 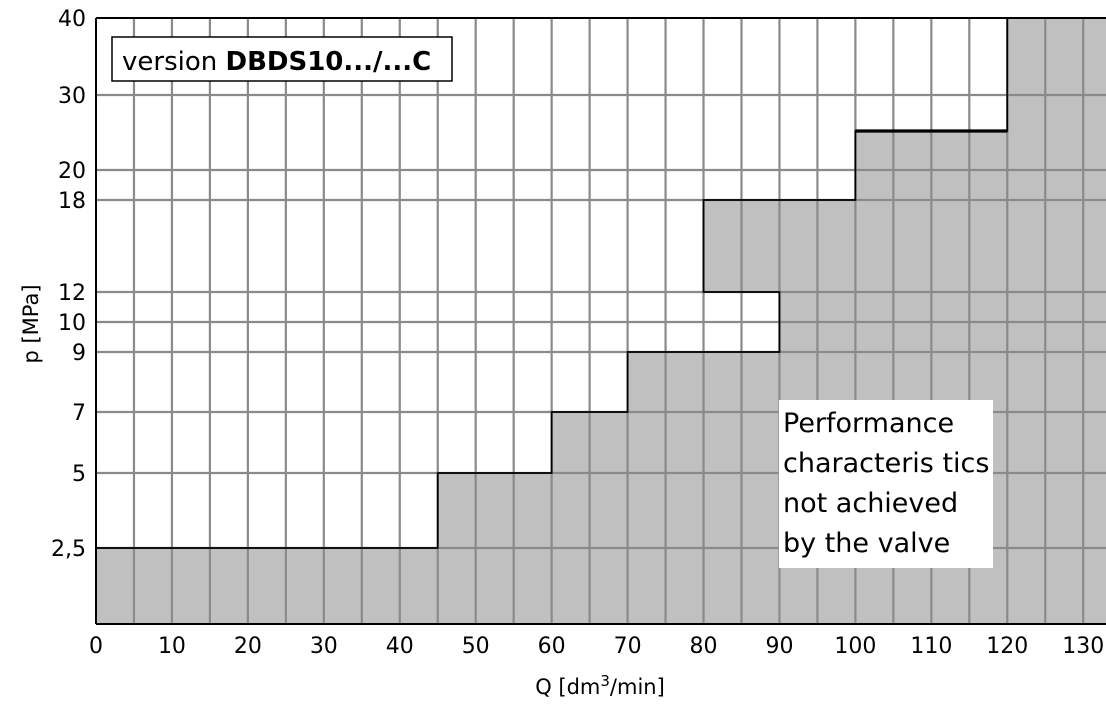 I want to click on x-axis-title: Q [dm3/min], so click(x=600, y=685).